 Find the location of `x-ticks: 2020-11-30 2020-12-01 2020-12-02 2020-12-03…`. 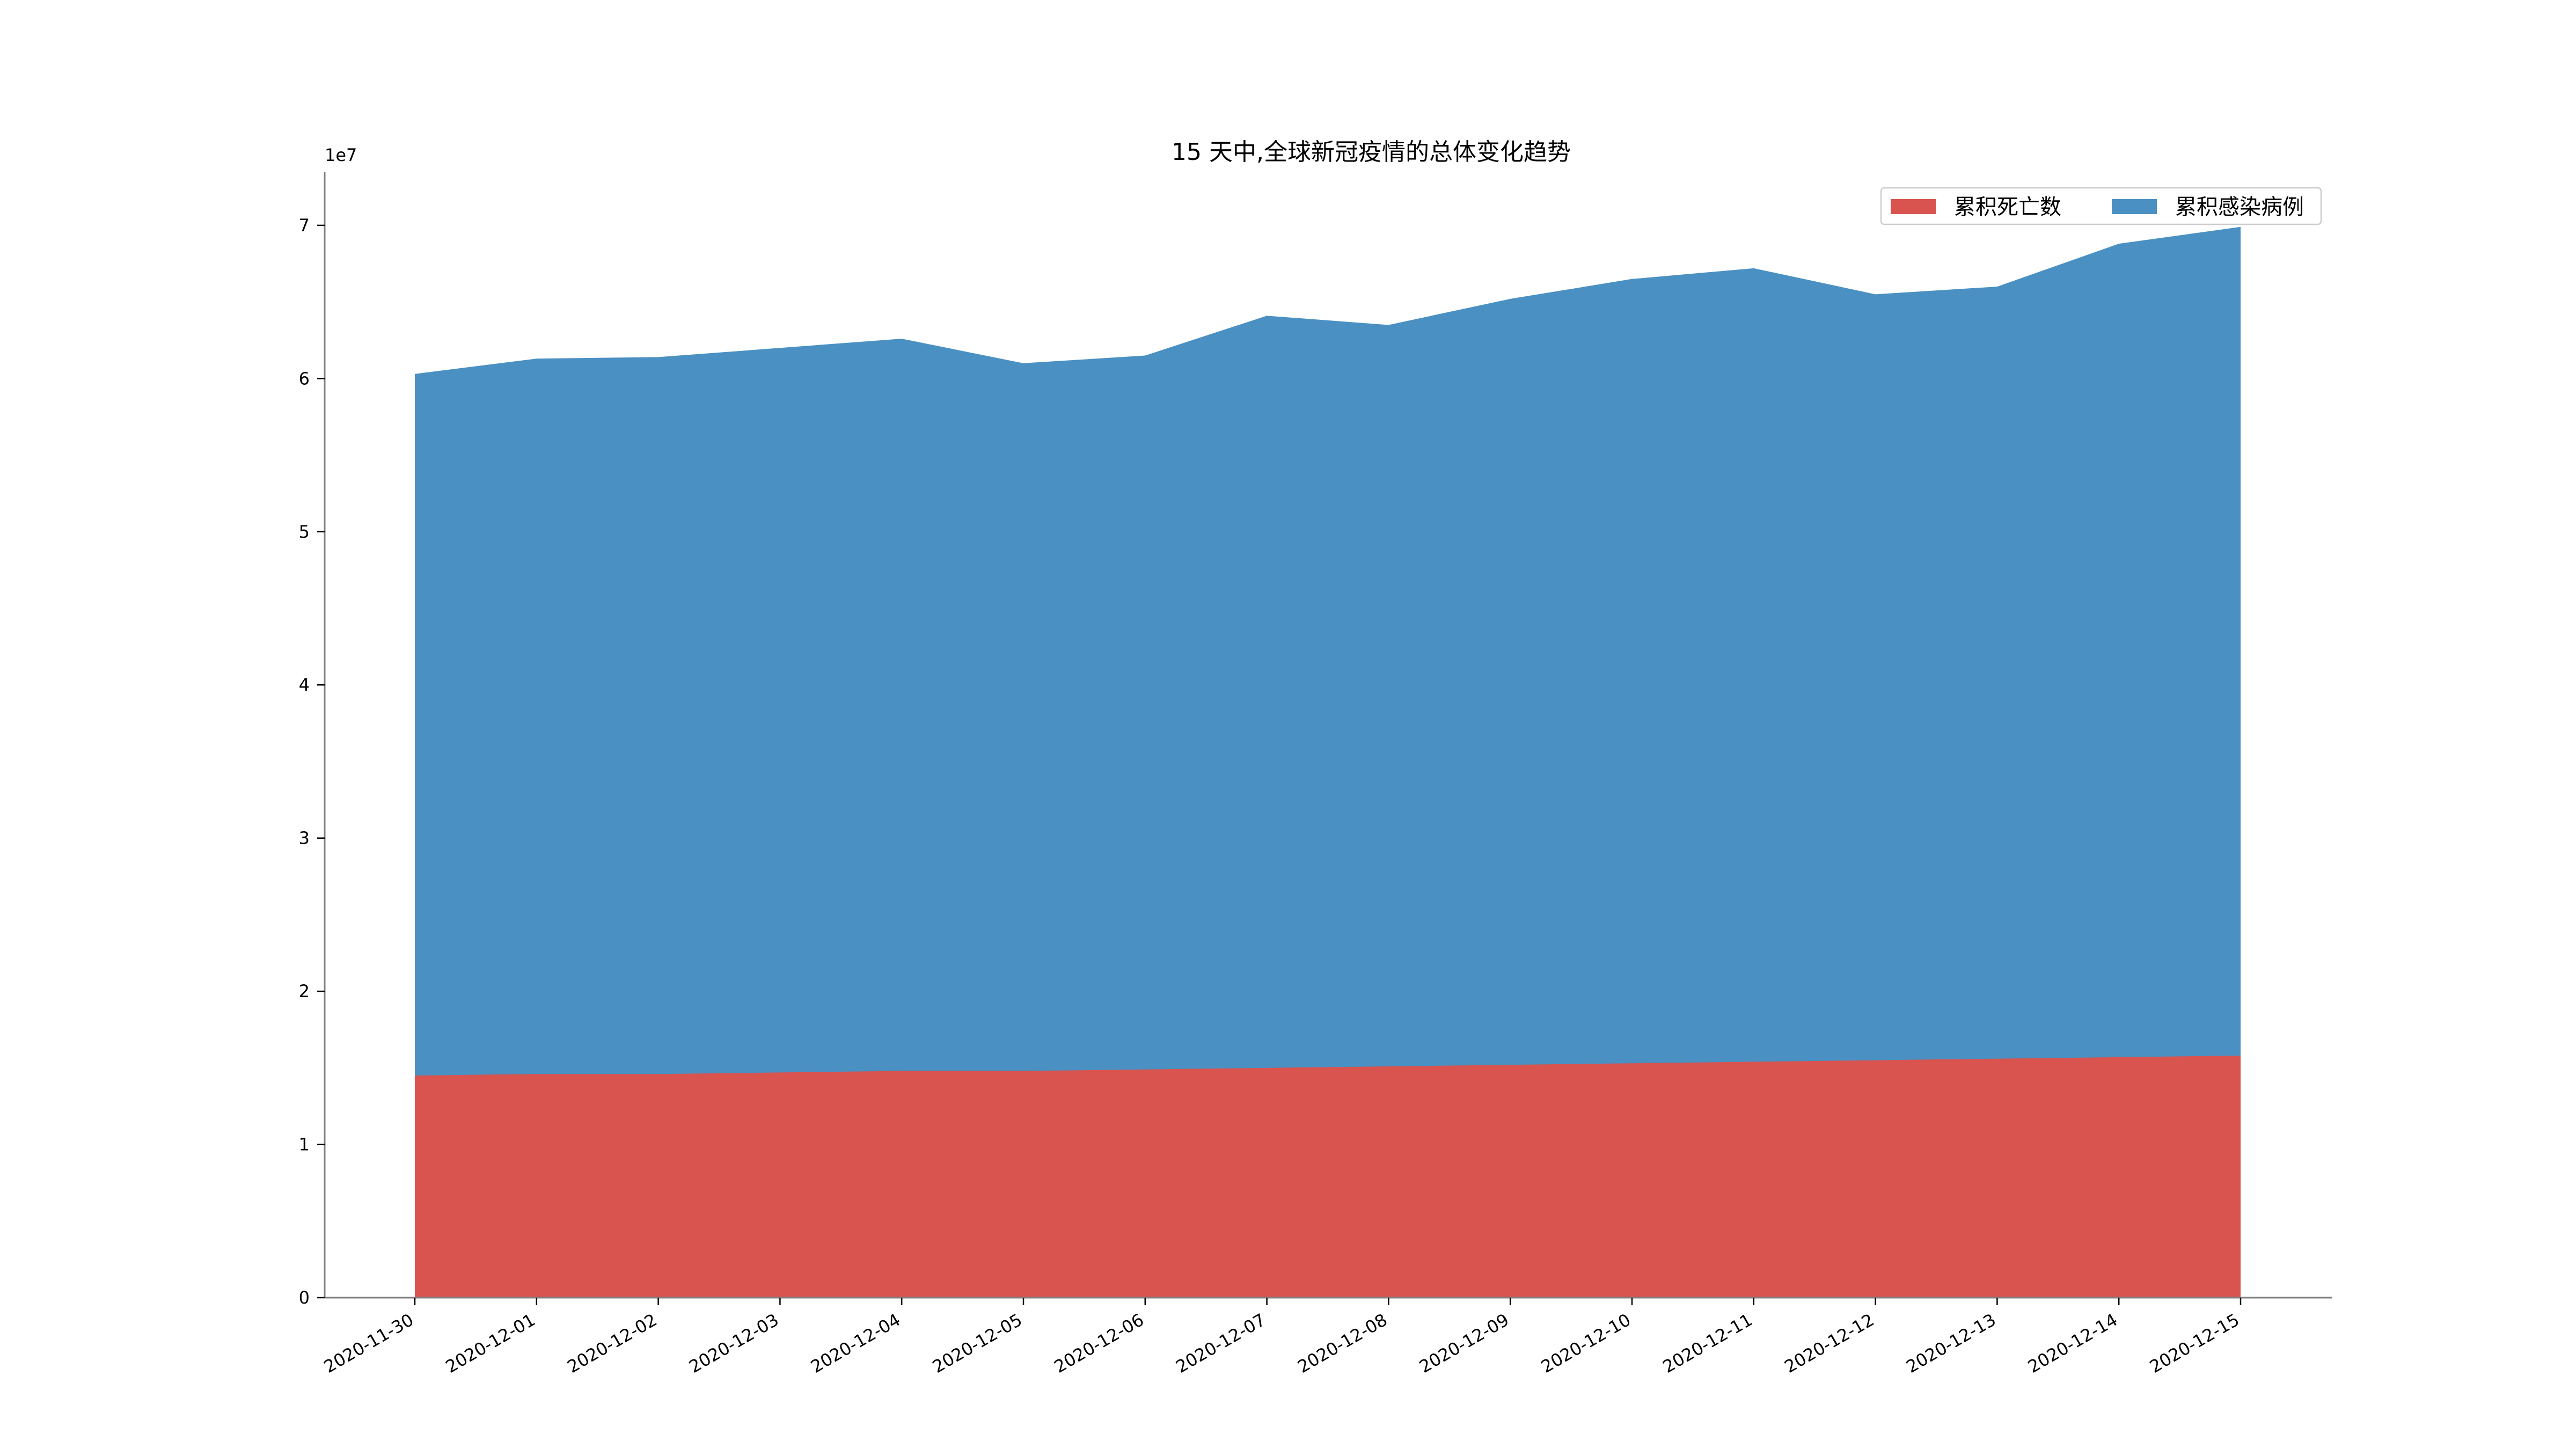

x-ticks: 2020-11-30 2020-12-01 2020-12-02 2020-12-03… is located at coordinates (1281, 1337).